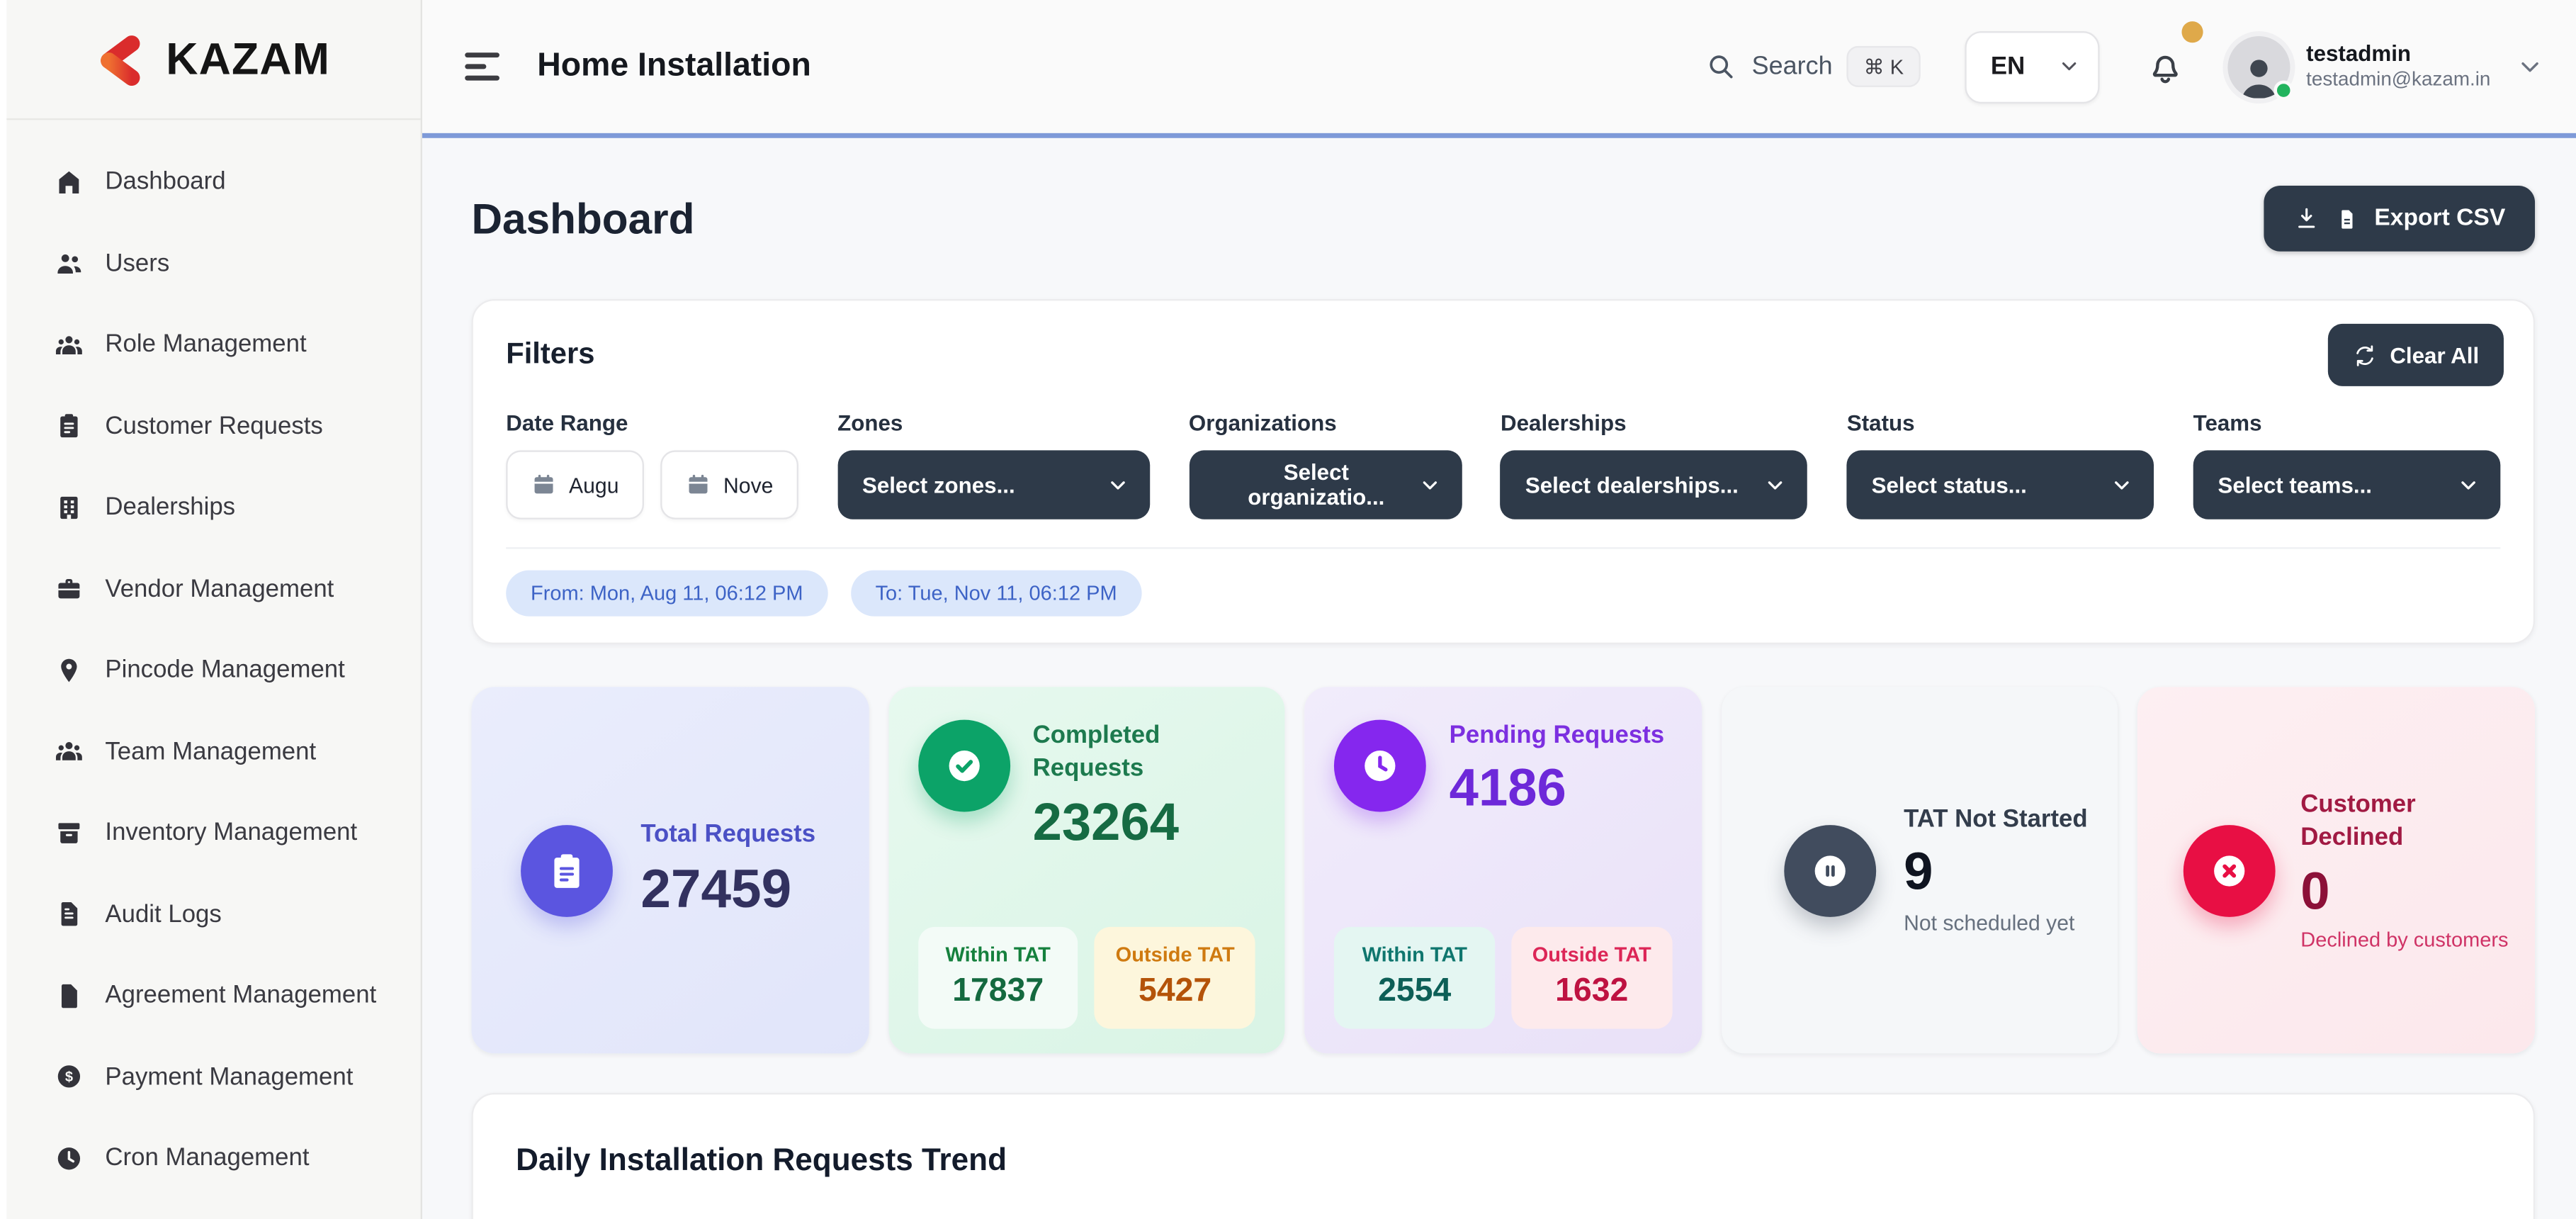 The image size is (2576, 1219). Describe the element at coordinates (1884, 66) in the screenshot. I see `search-shortcut-kbd: ⌘ K` at that location.